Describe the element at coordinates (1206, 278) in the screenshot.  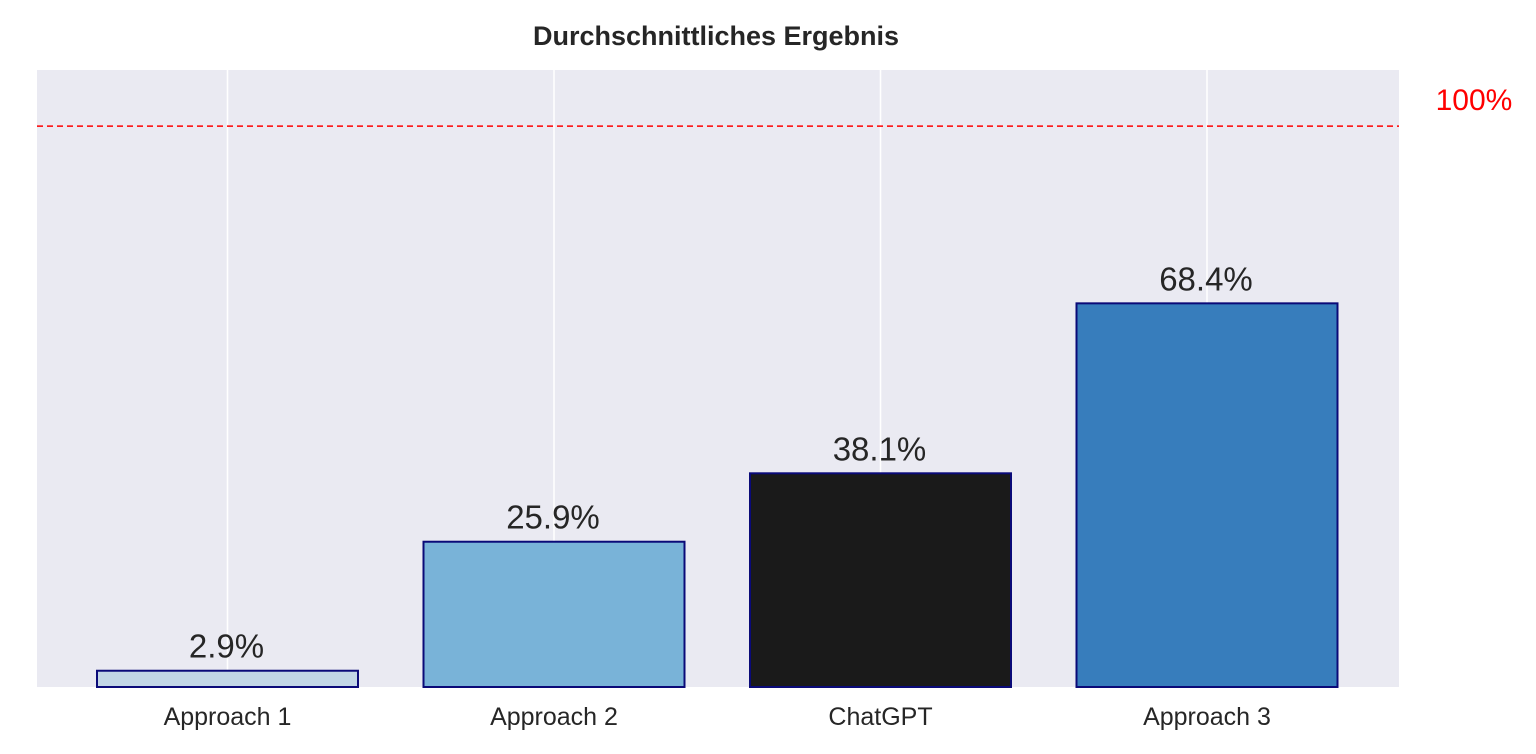
I see `bar-value-label: 68.4%` at that location.